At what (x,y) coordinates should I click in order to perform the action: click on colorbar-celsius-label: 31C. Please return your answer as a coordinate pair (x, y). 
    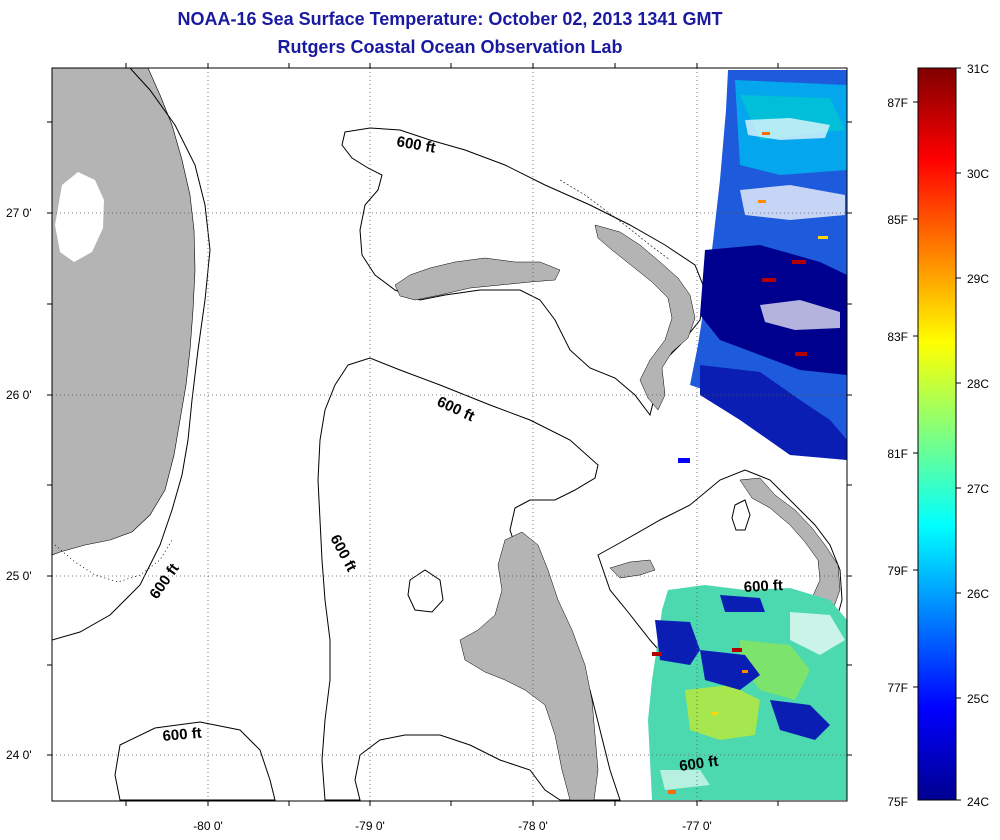
    Looking at the image, I should click on (978, 69).